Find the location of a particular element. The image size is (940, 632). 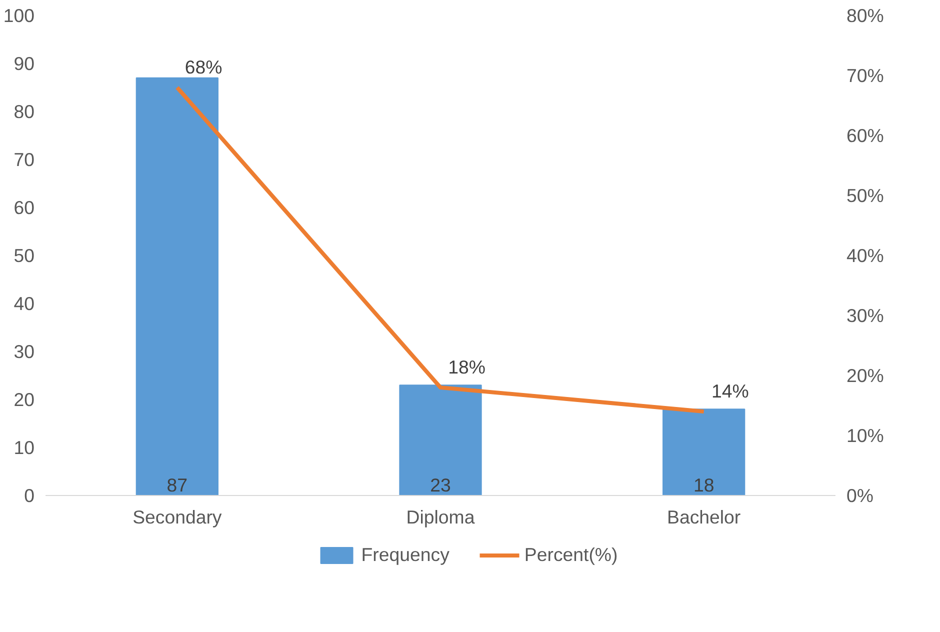

y-tick-label: 10 is located at coordinates (24, 447).